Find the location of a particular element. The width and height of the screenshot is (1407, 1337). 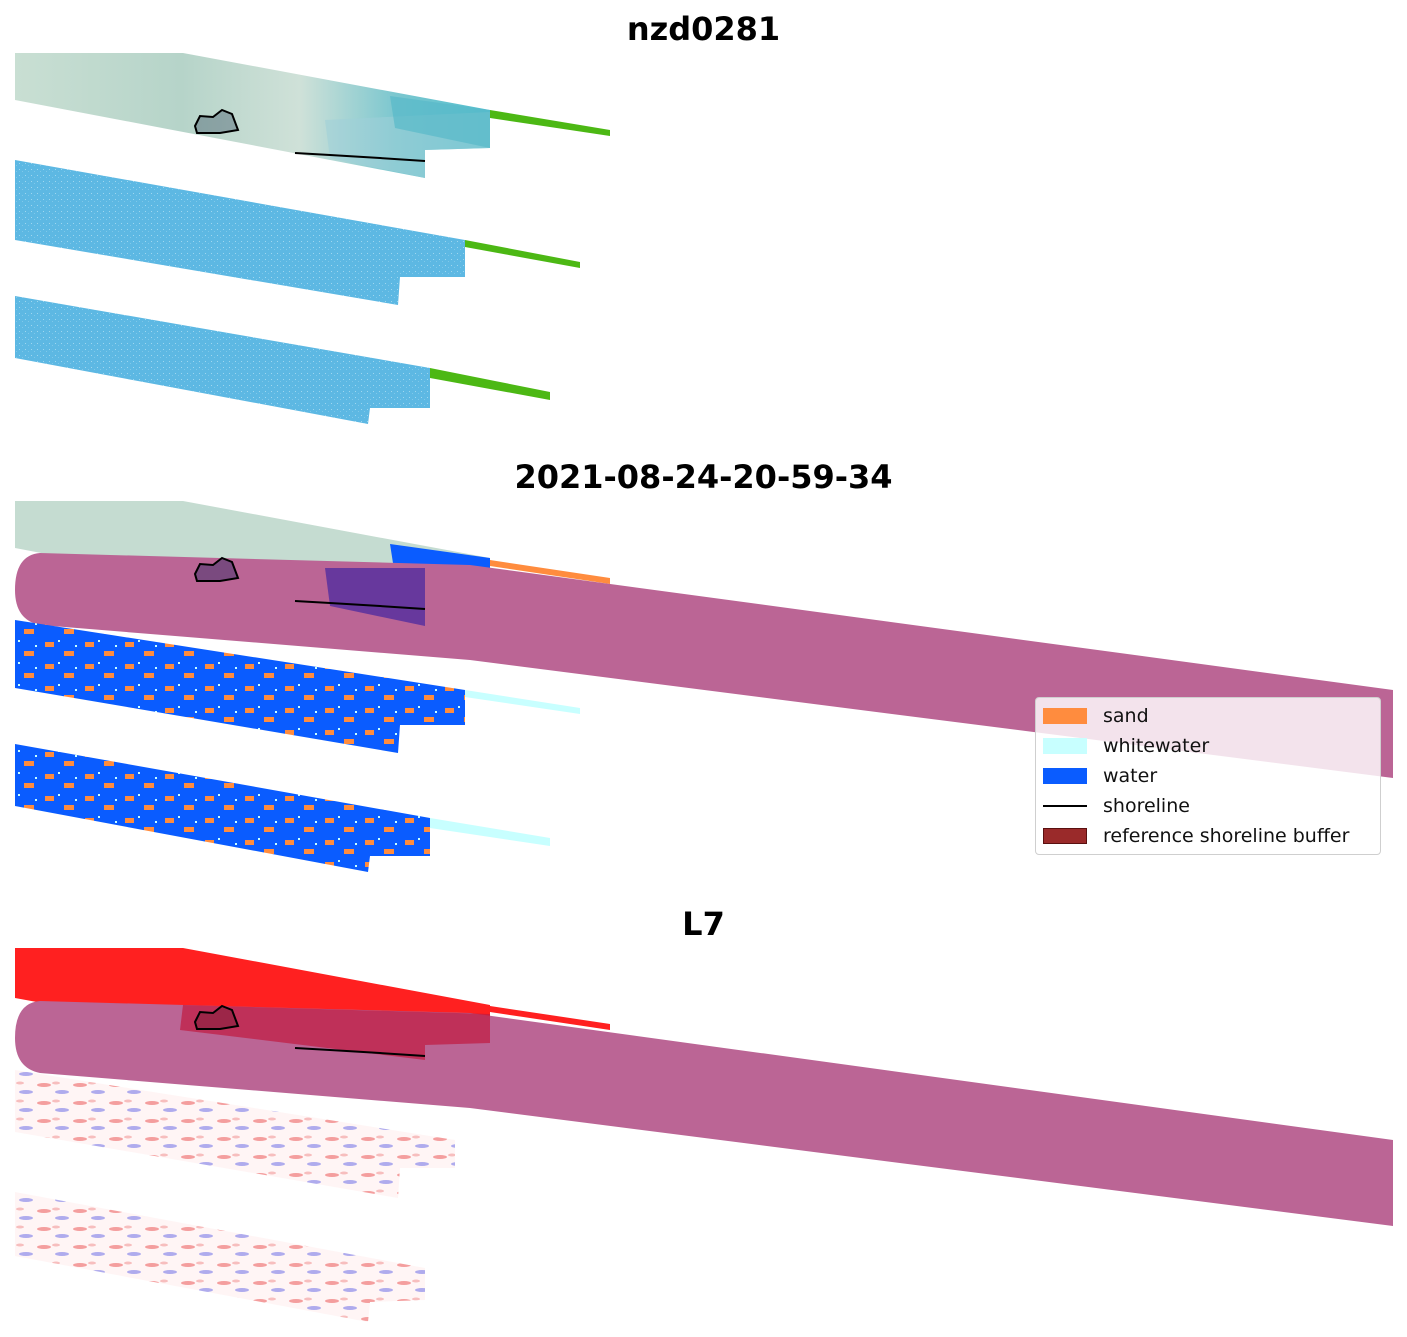

panel-title-2: 2021-08-24-20-59-34 is located at coordinates (703, 477).